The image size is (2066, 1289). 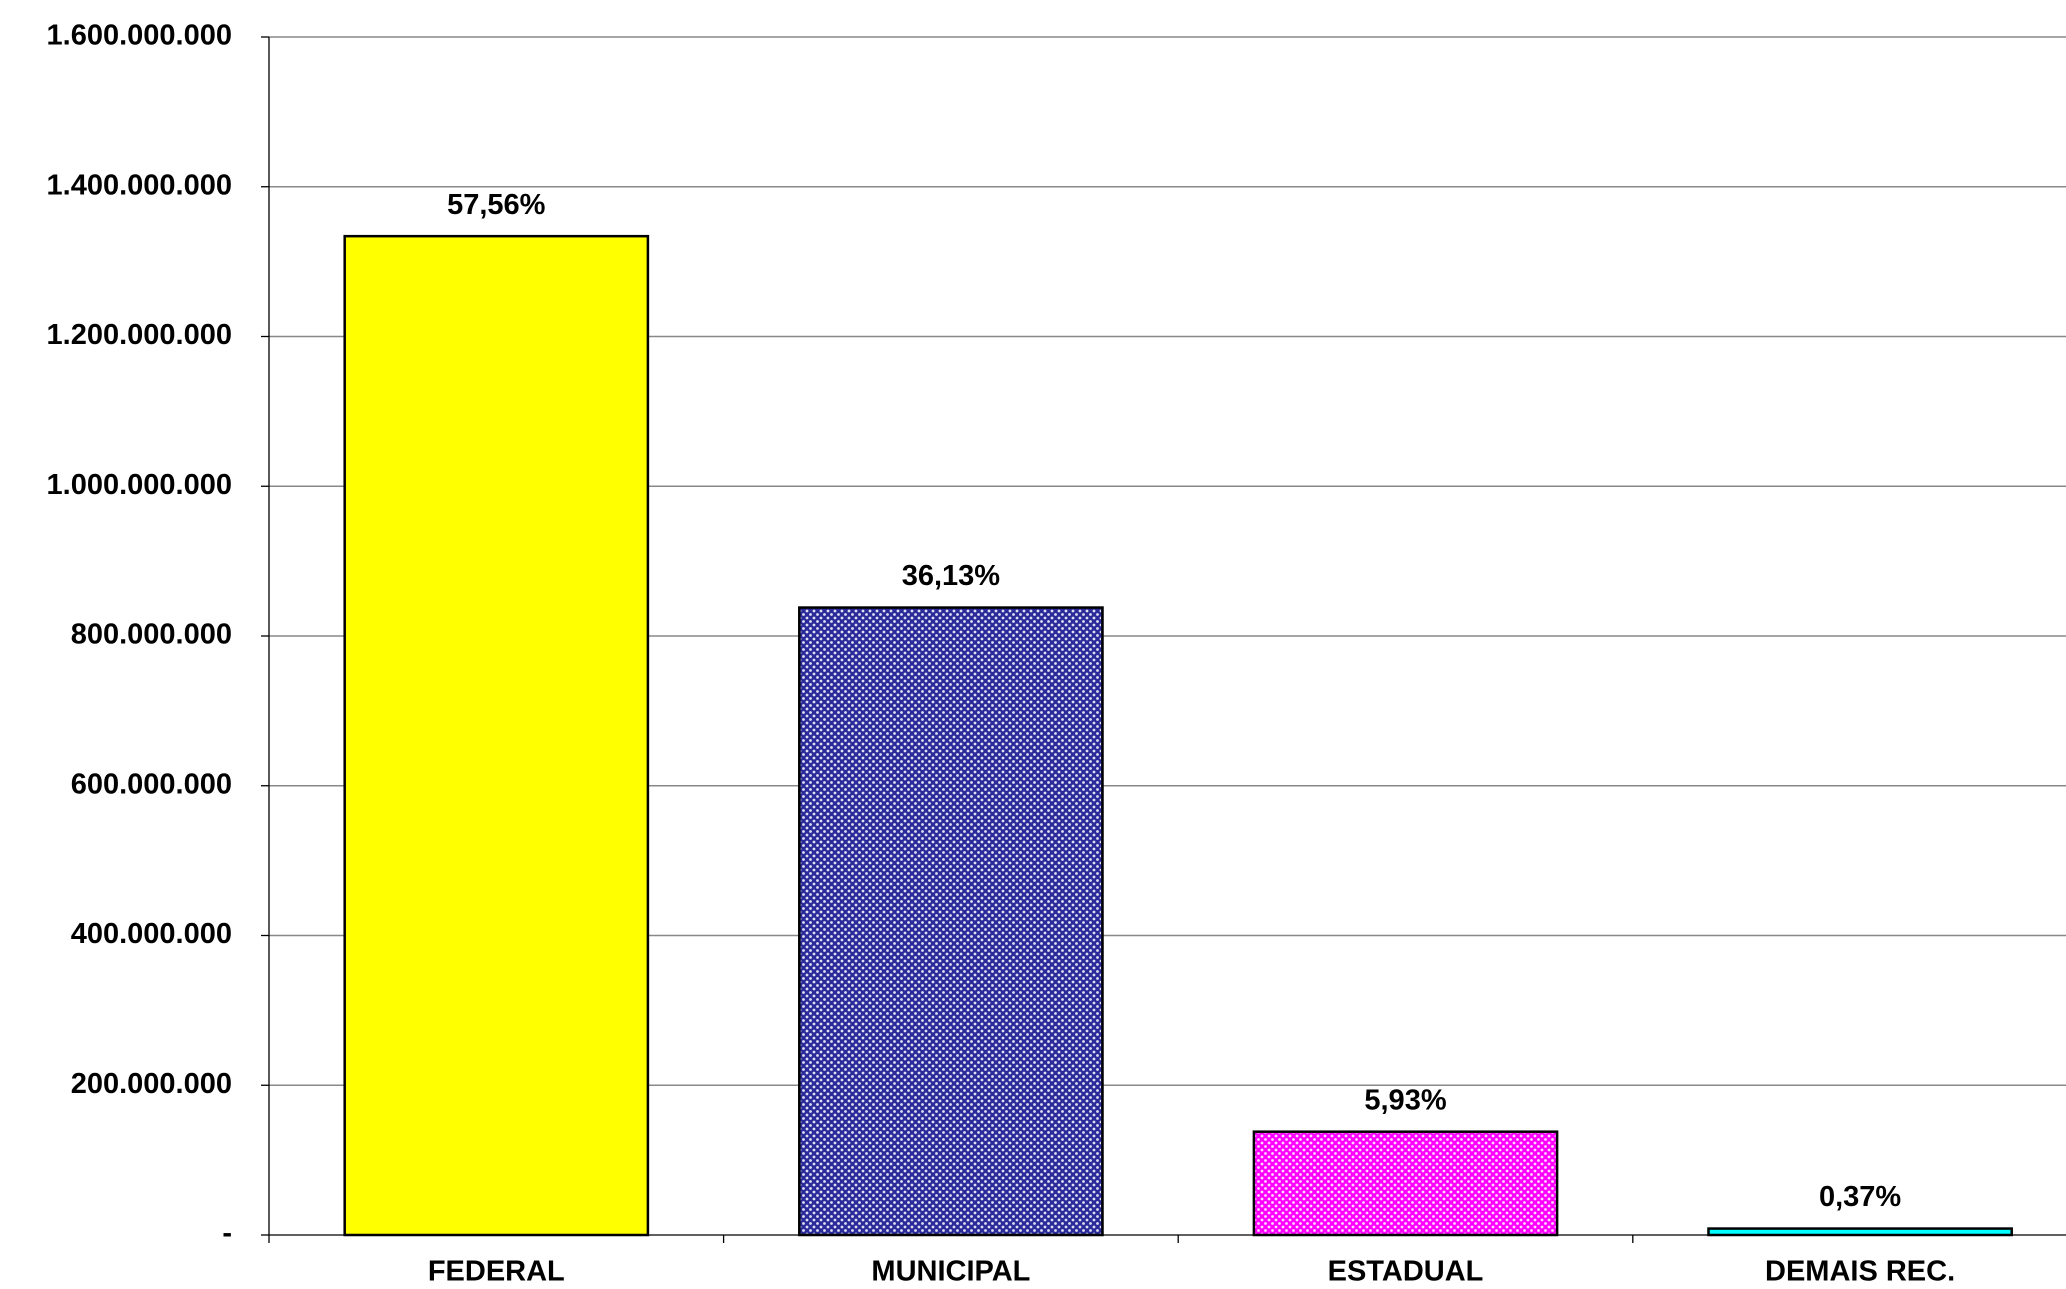 I want to click on data-label: 36,13%, so click(x=951, y=576).